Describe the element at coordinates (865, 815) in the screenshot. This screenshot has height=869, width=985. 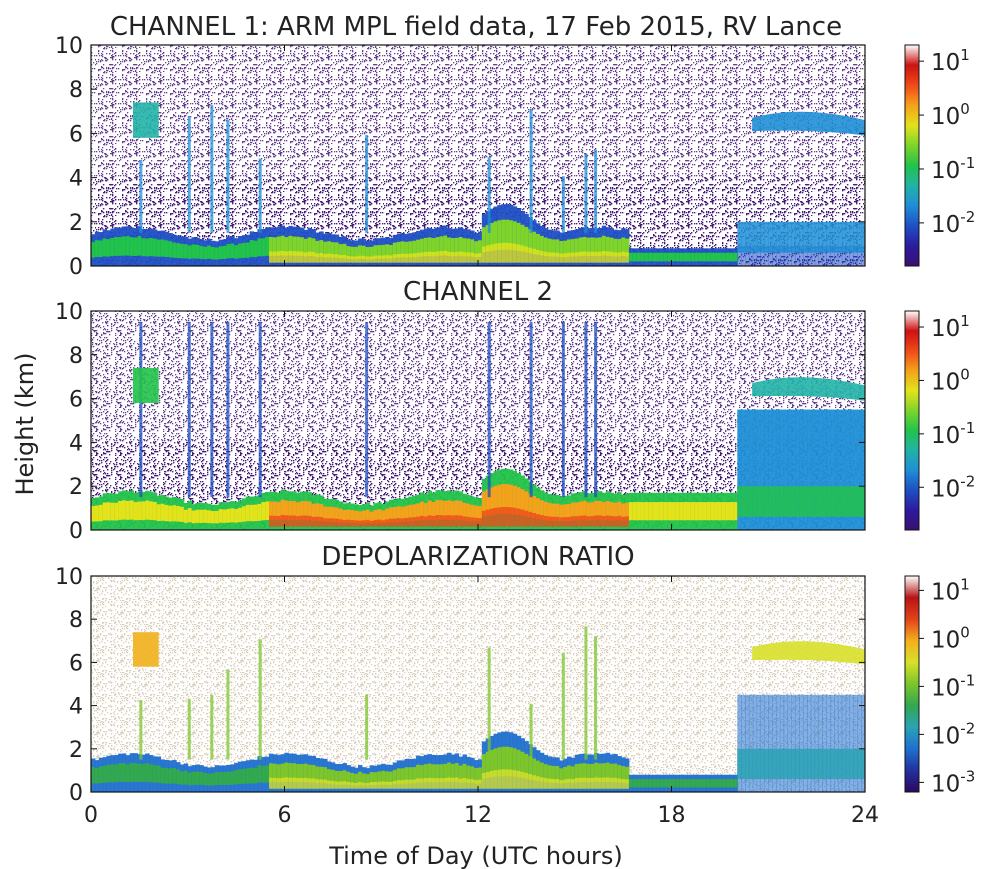
I see `x-tick-label: 24` at that location.